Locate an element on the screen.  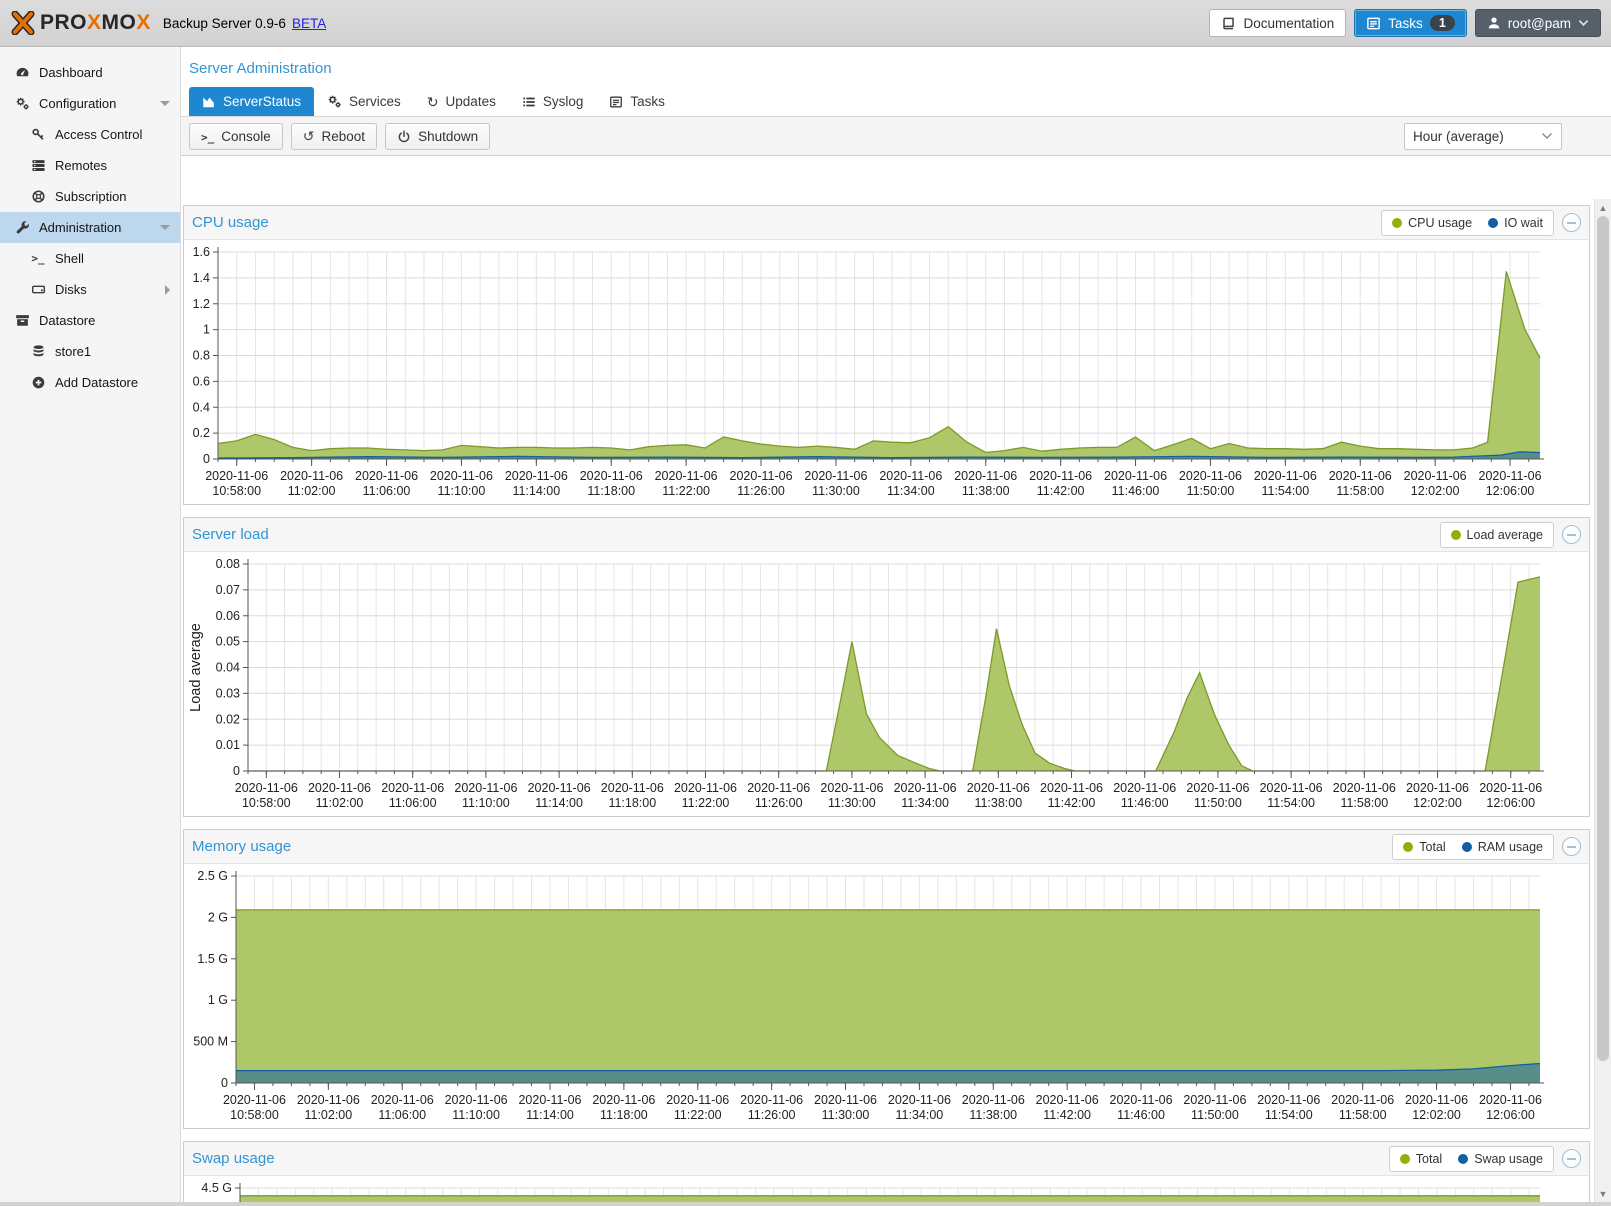
svg-text: 11:26:00 is located at coordinates (772, 1115).